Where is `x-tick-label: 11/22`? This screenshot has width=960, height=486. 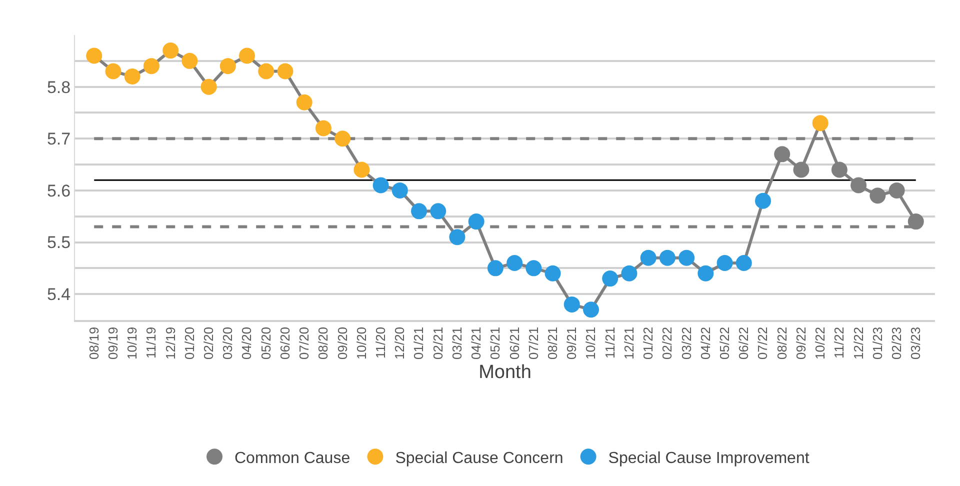 x-tick-label: 11/22 is located at coordinates (839, 342).